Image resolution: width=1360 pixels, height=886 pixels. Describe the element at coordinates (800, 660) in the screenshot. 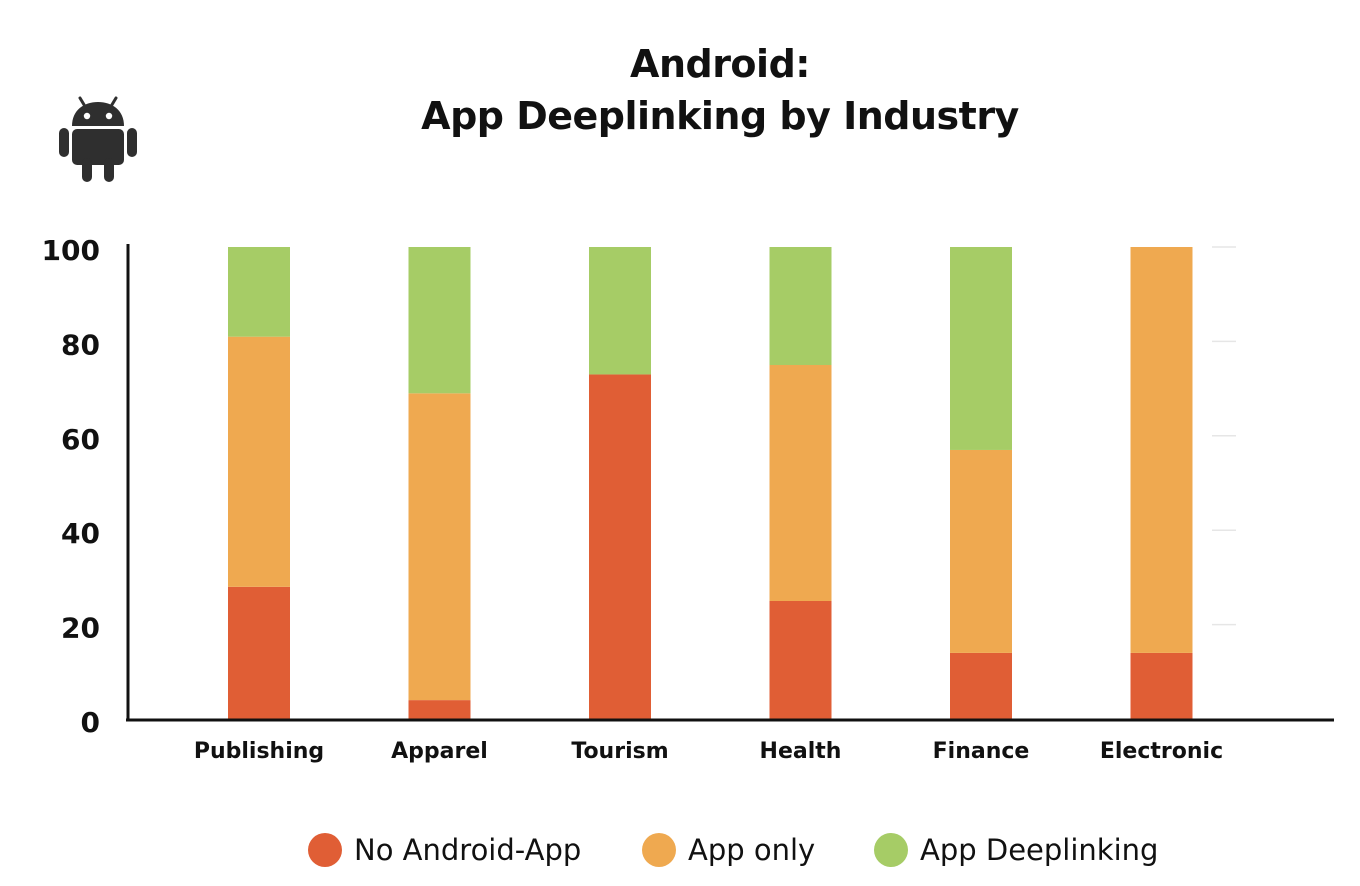

I see `bar-health-no-android-app` at that location.